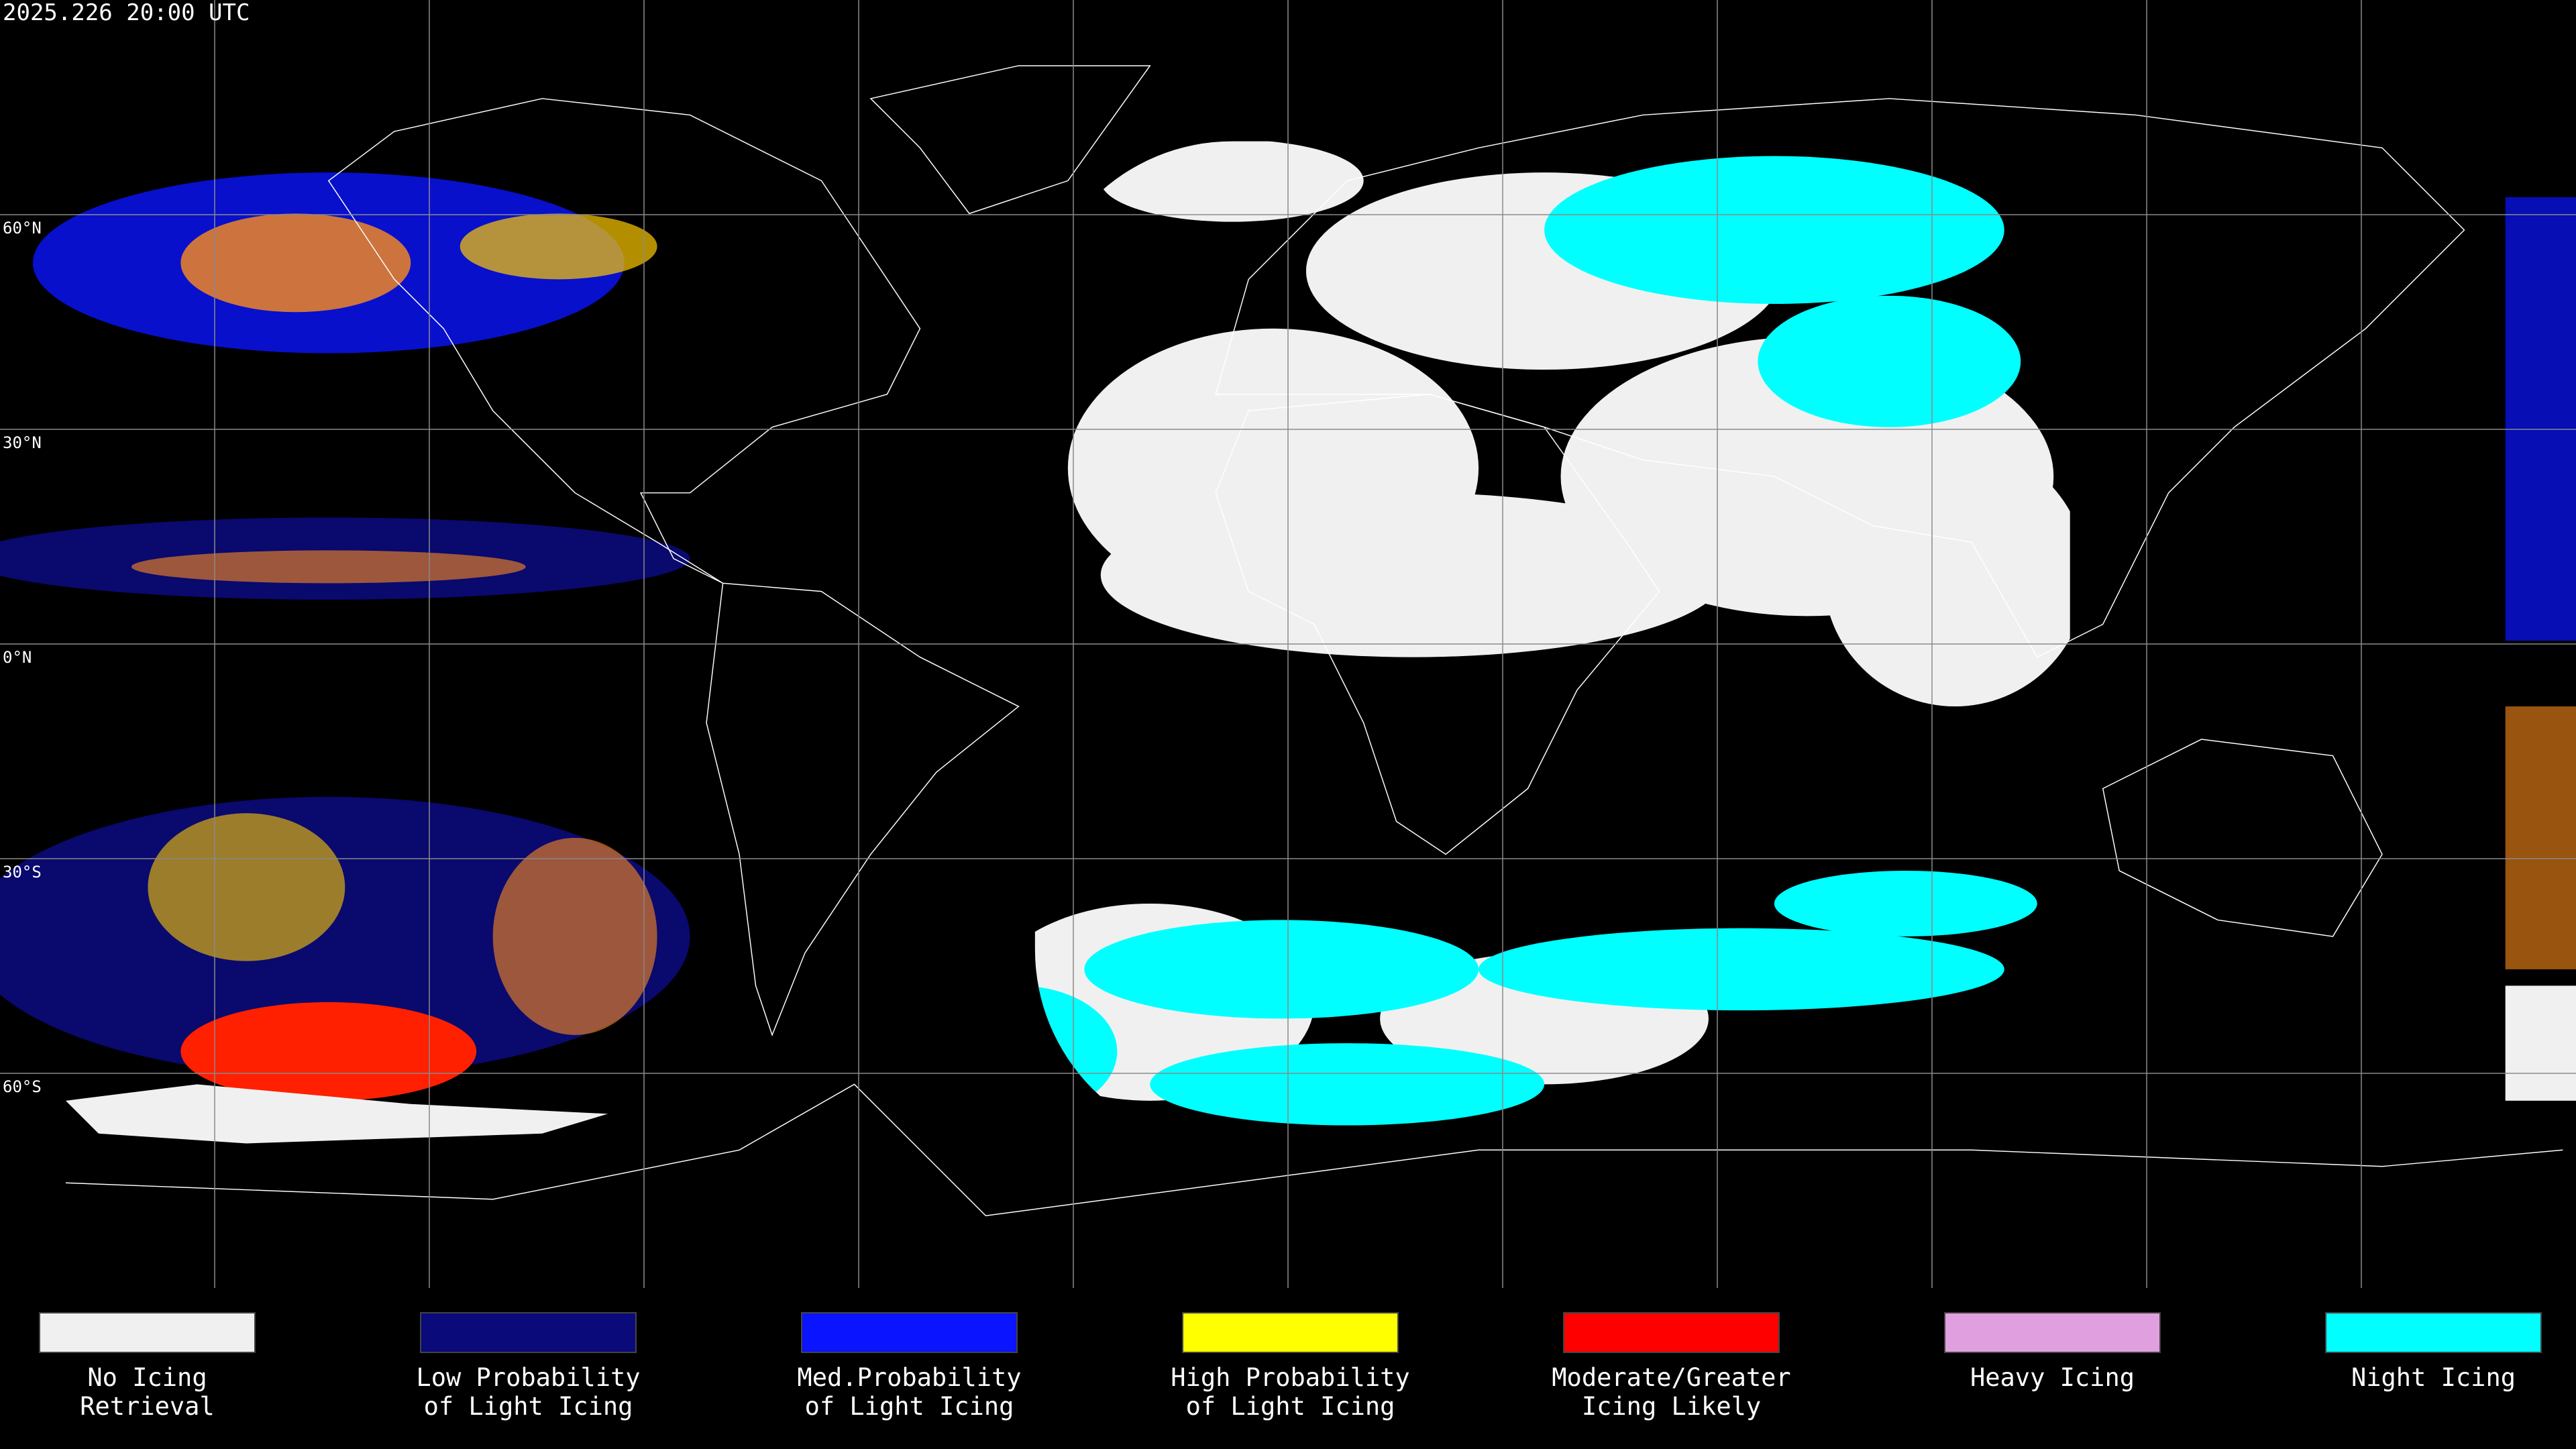 The image size is (2576, 1449). I want to click on lat-label: 30°S, so click(22, 872).